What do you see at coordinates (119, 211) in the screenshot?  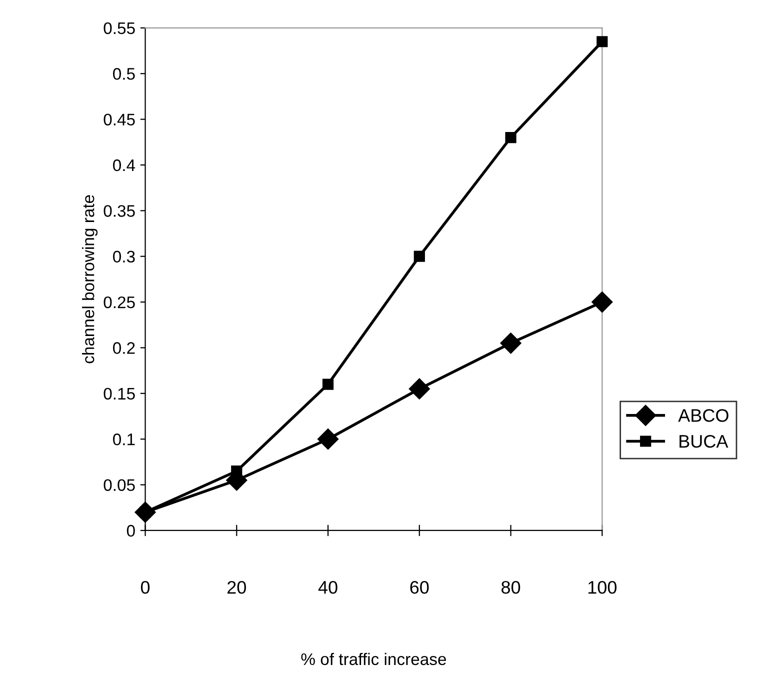 I see `y-tick-label: 0.35` at bounding box center [119, 211].